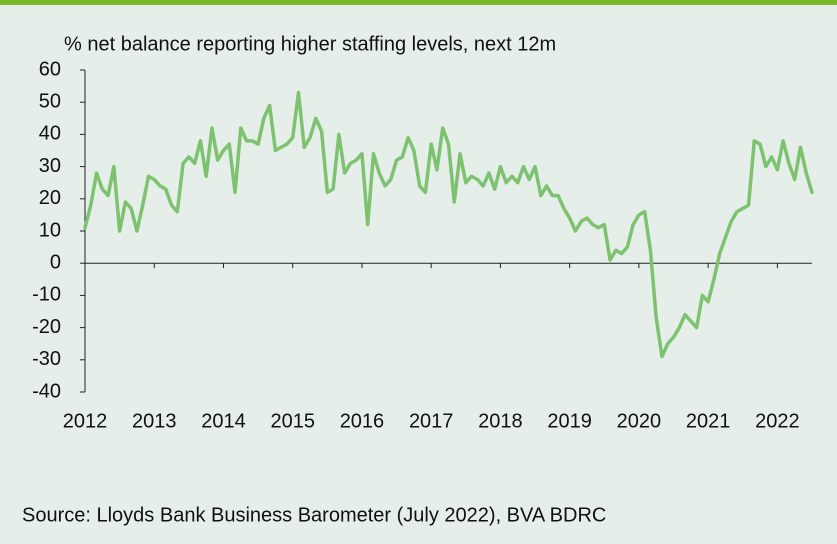 This screenshot has width=837, height=544. I want to click on y-tick-label: -10, so click(46, 295).